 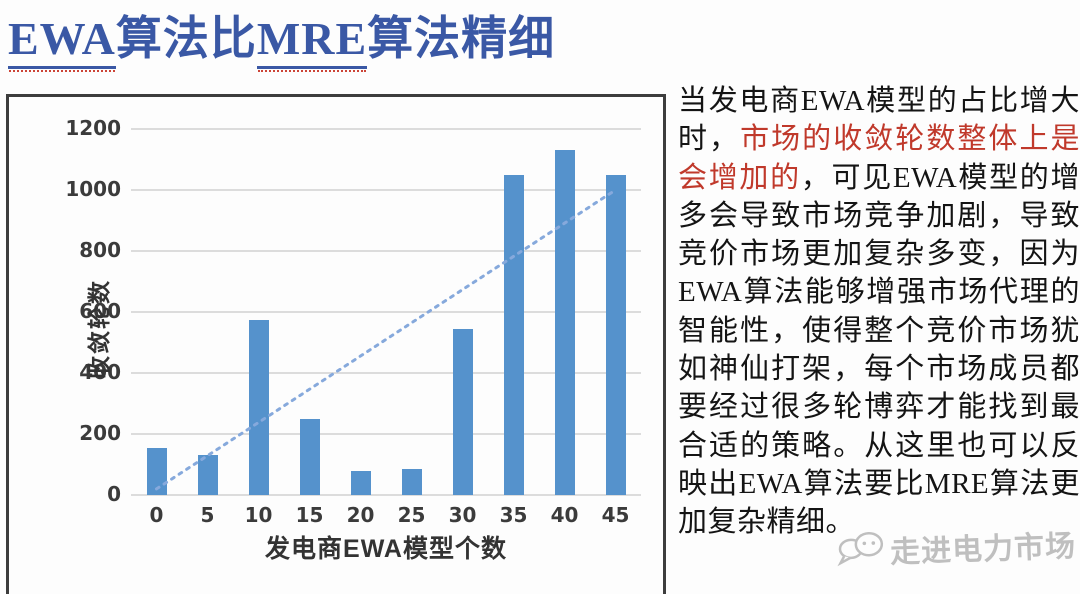 I want to click on title-word-ewa: EWA, so click(x=62, y=42).